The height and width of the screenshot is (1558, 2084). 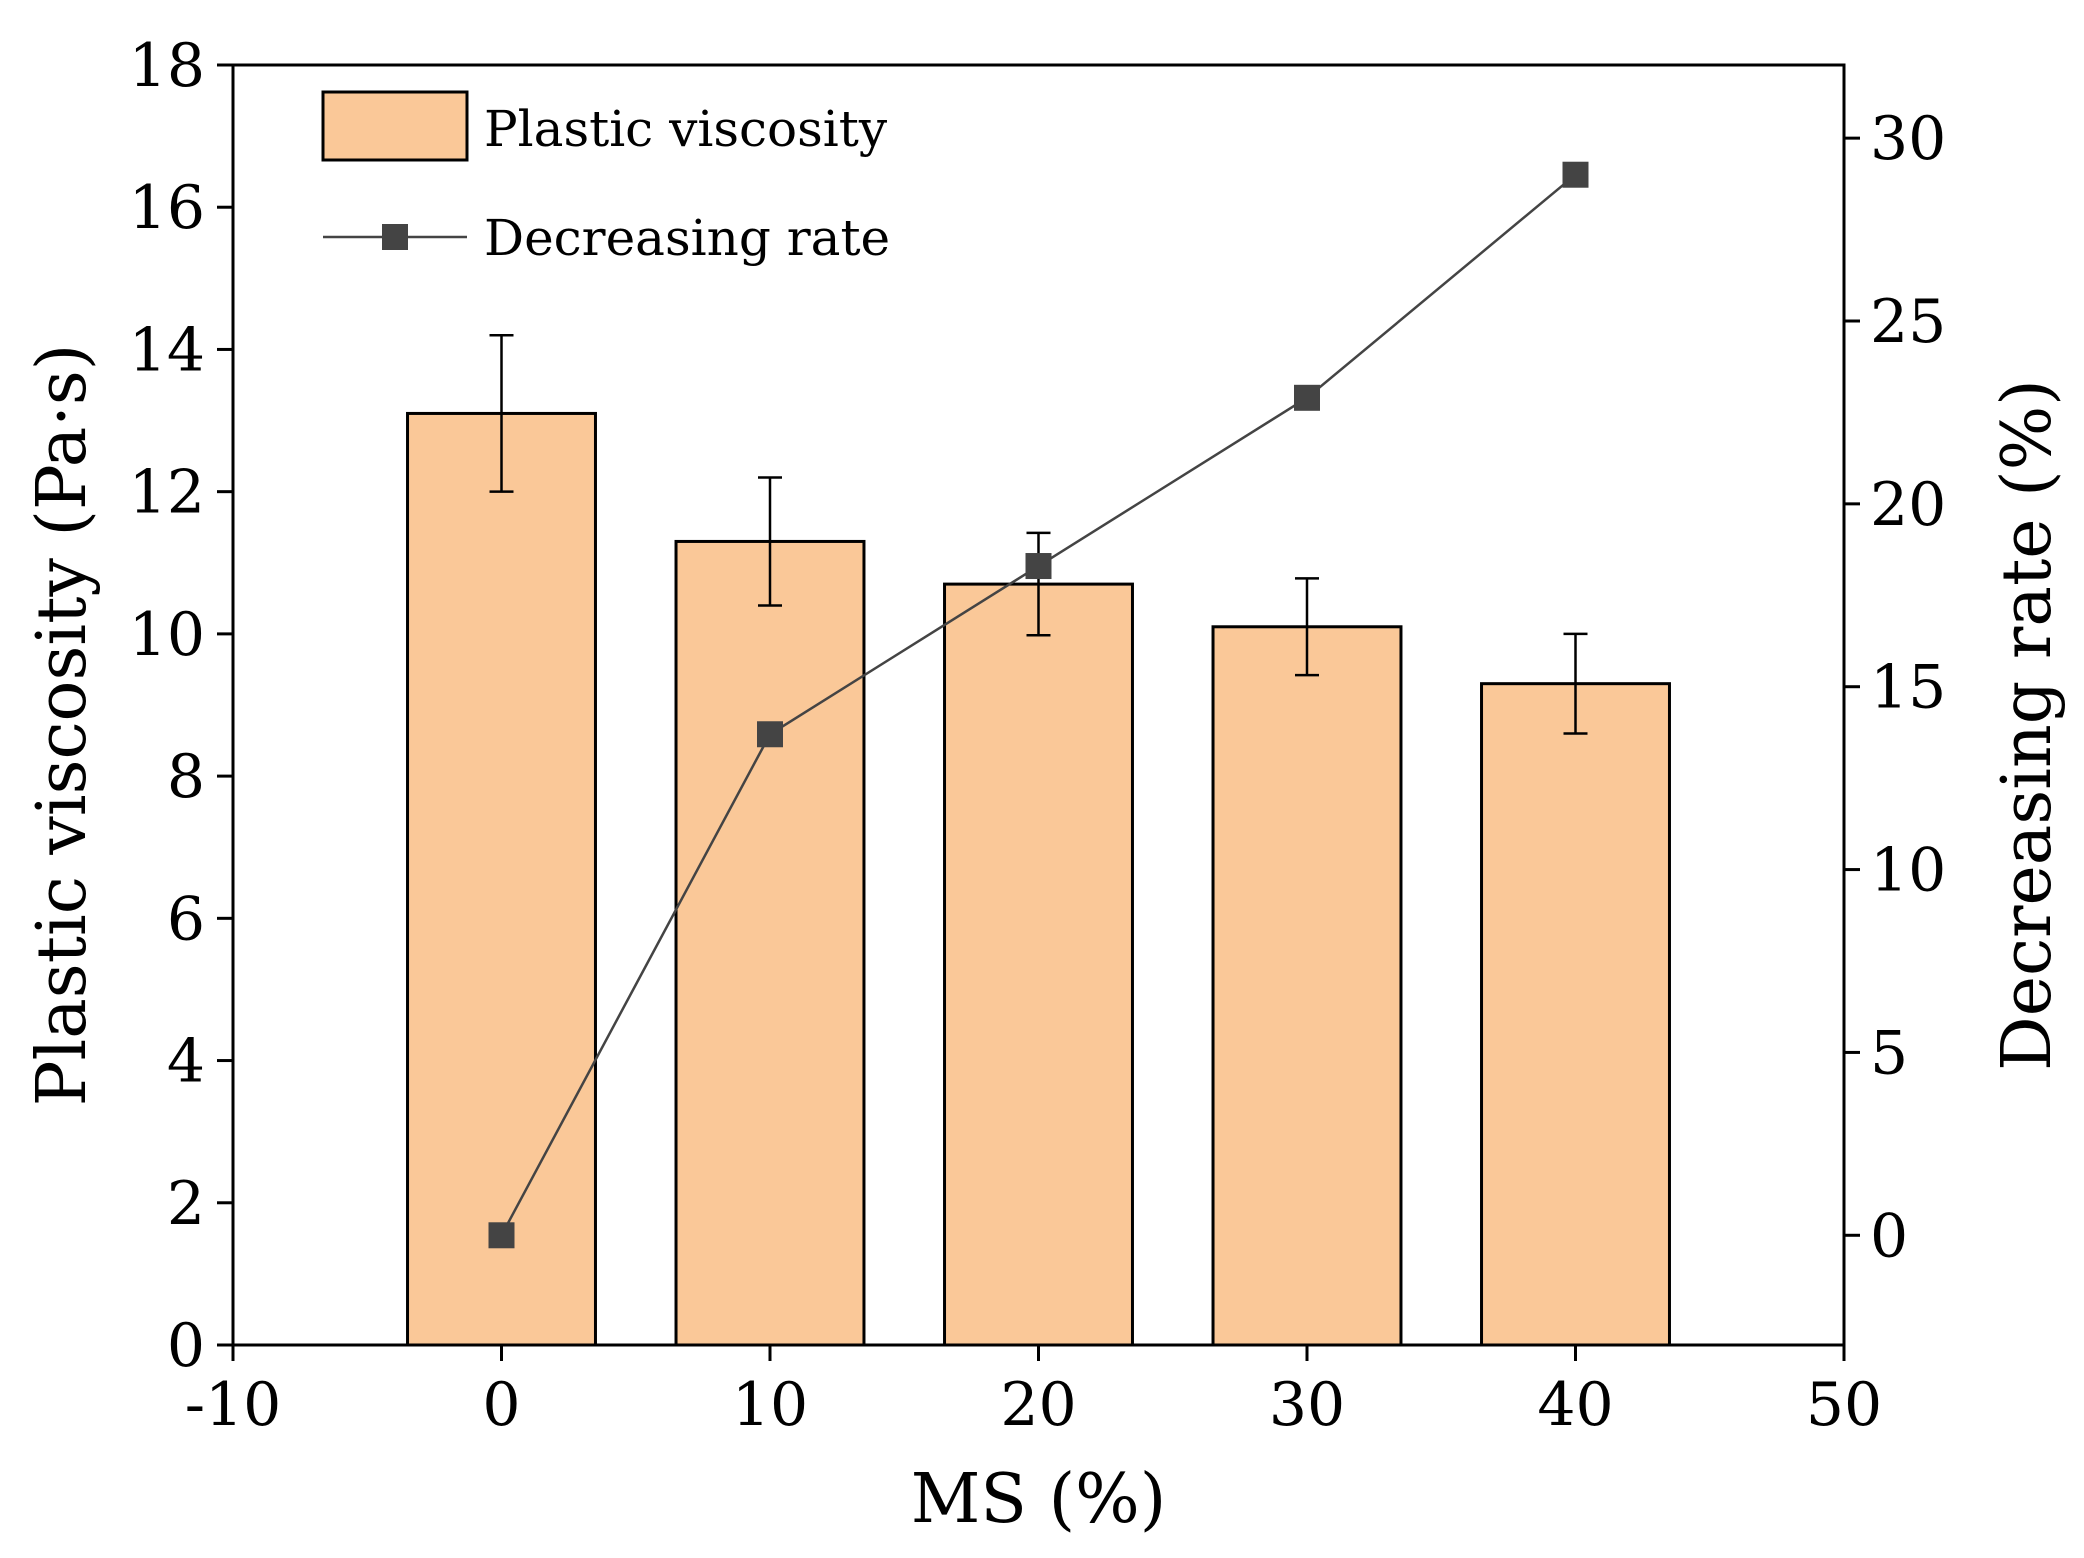 I want to click on legend-bar-swatch, so click(x=395, y=126).